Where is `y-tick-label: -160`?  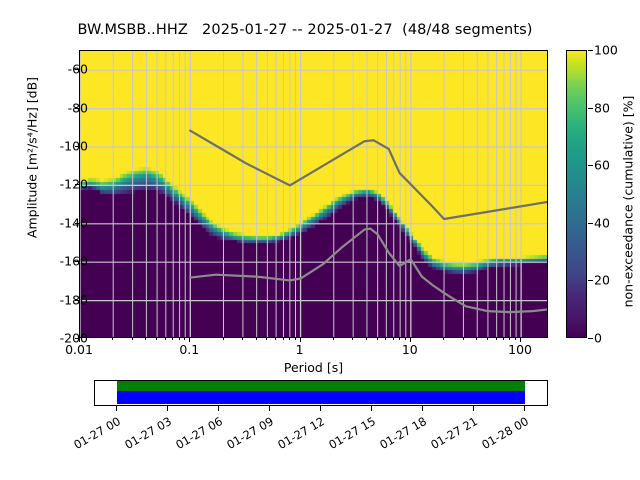
y-tick-label: -160 is located at coordinates (73, 261).